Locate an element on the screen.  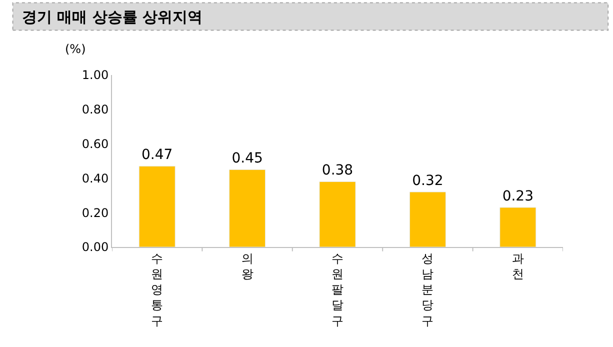
y-tick-label: 0.80 is located at coordinates (95, 109).